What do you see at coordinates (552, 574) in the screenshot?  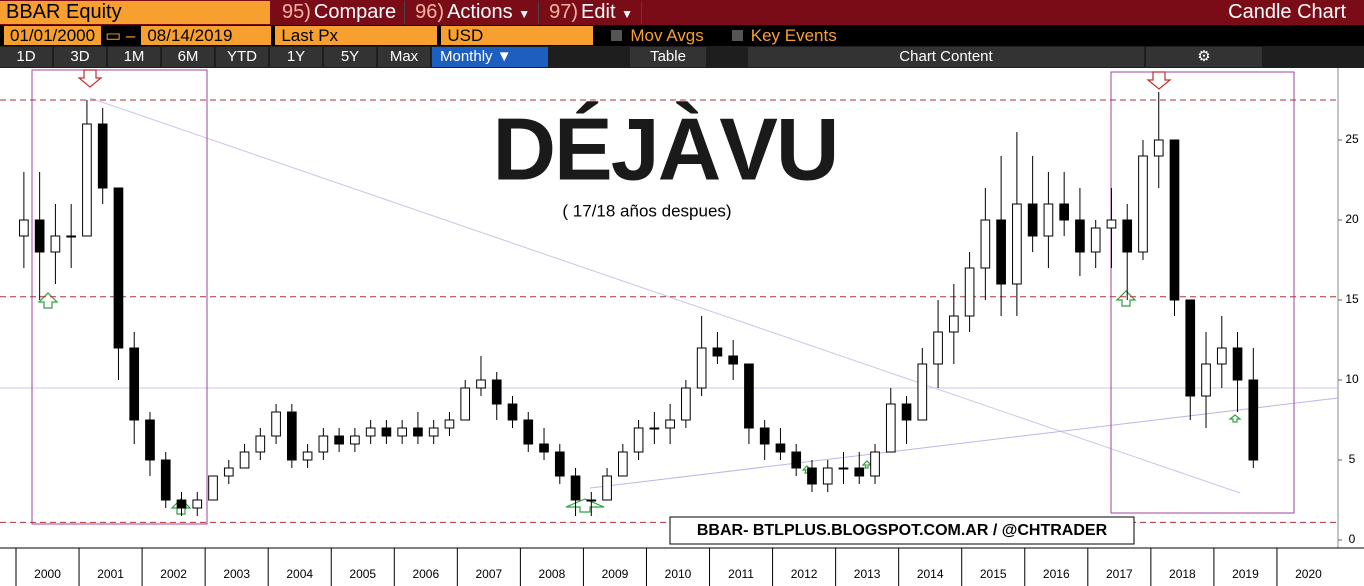 I see `x-tick-label: 2008` at bounding box center [552, 574].